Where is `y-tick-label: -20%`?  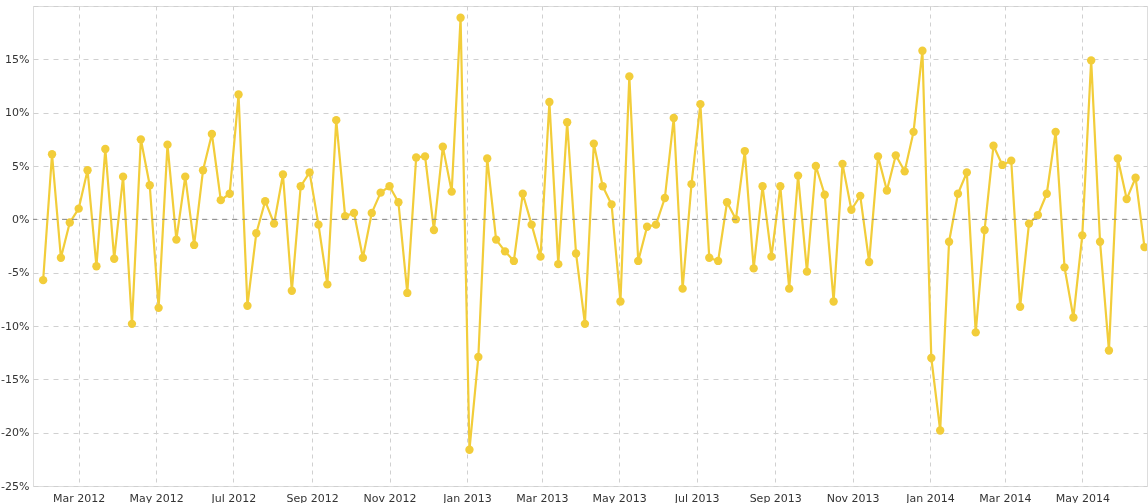
y-tick-label: -20% is located at coordinates (15, 433).